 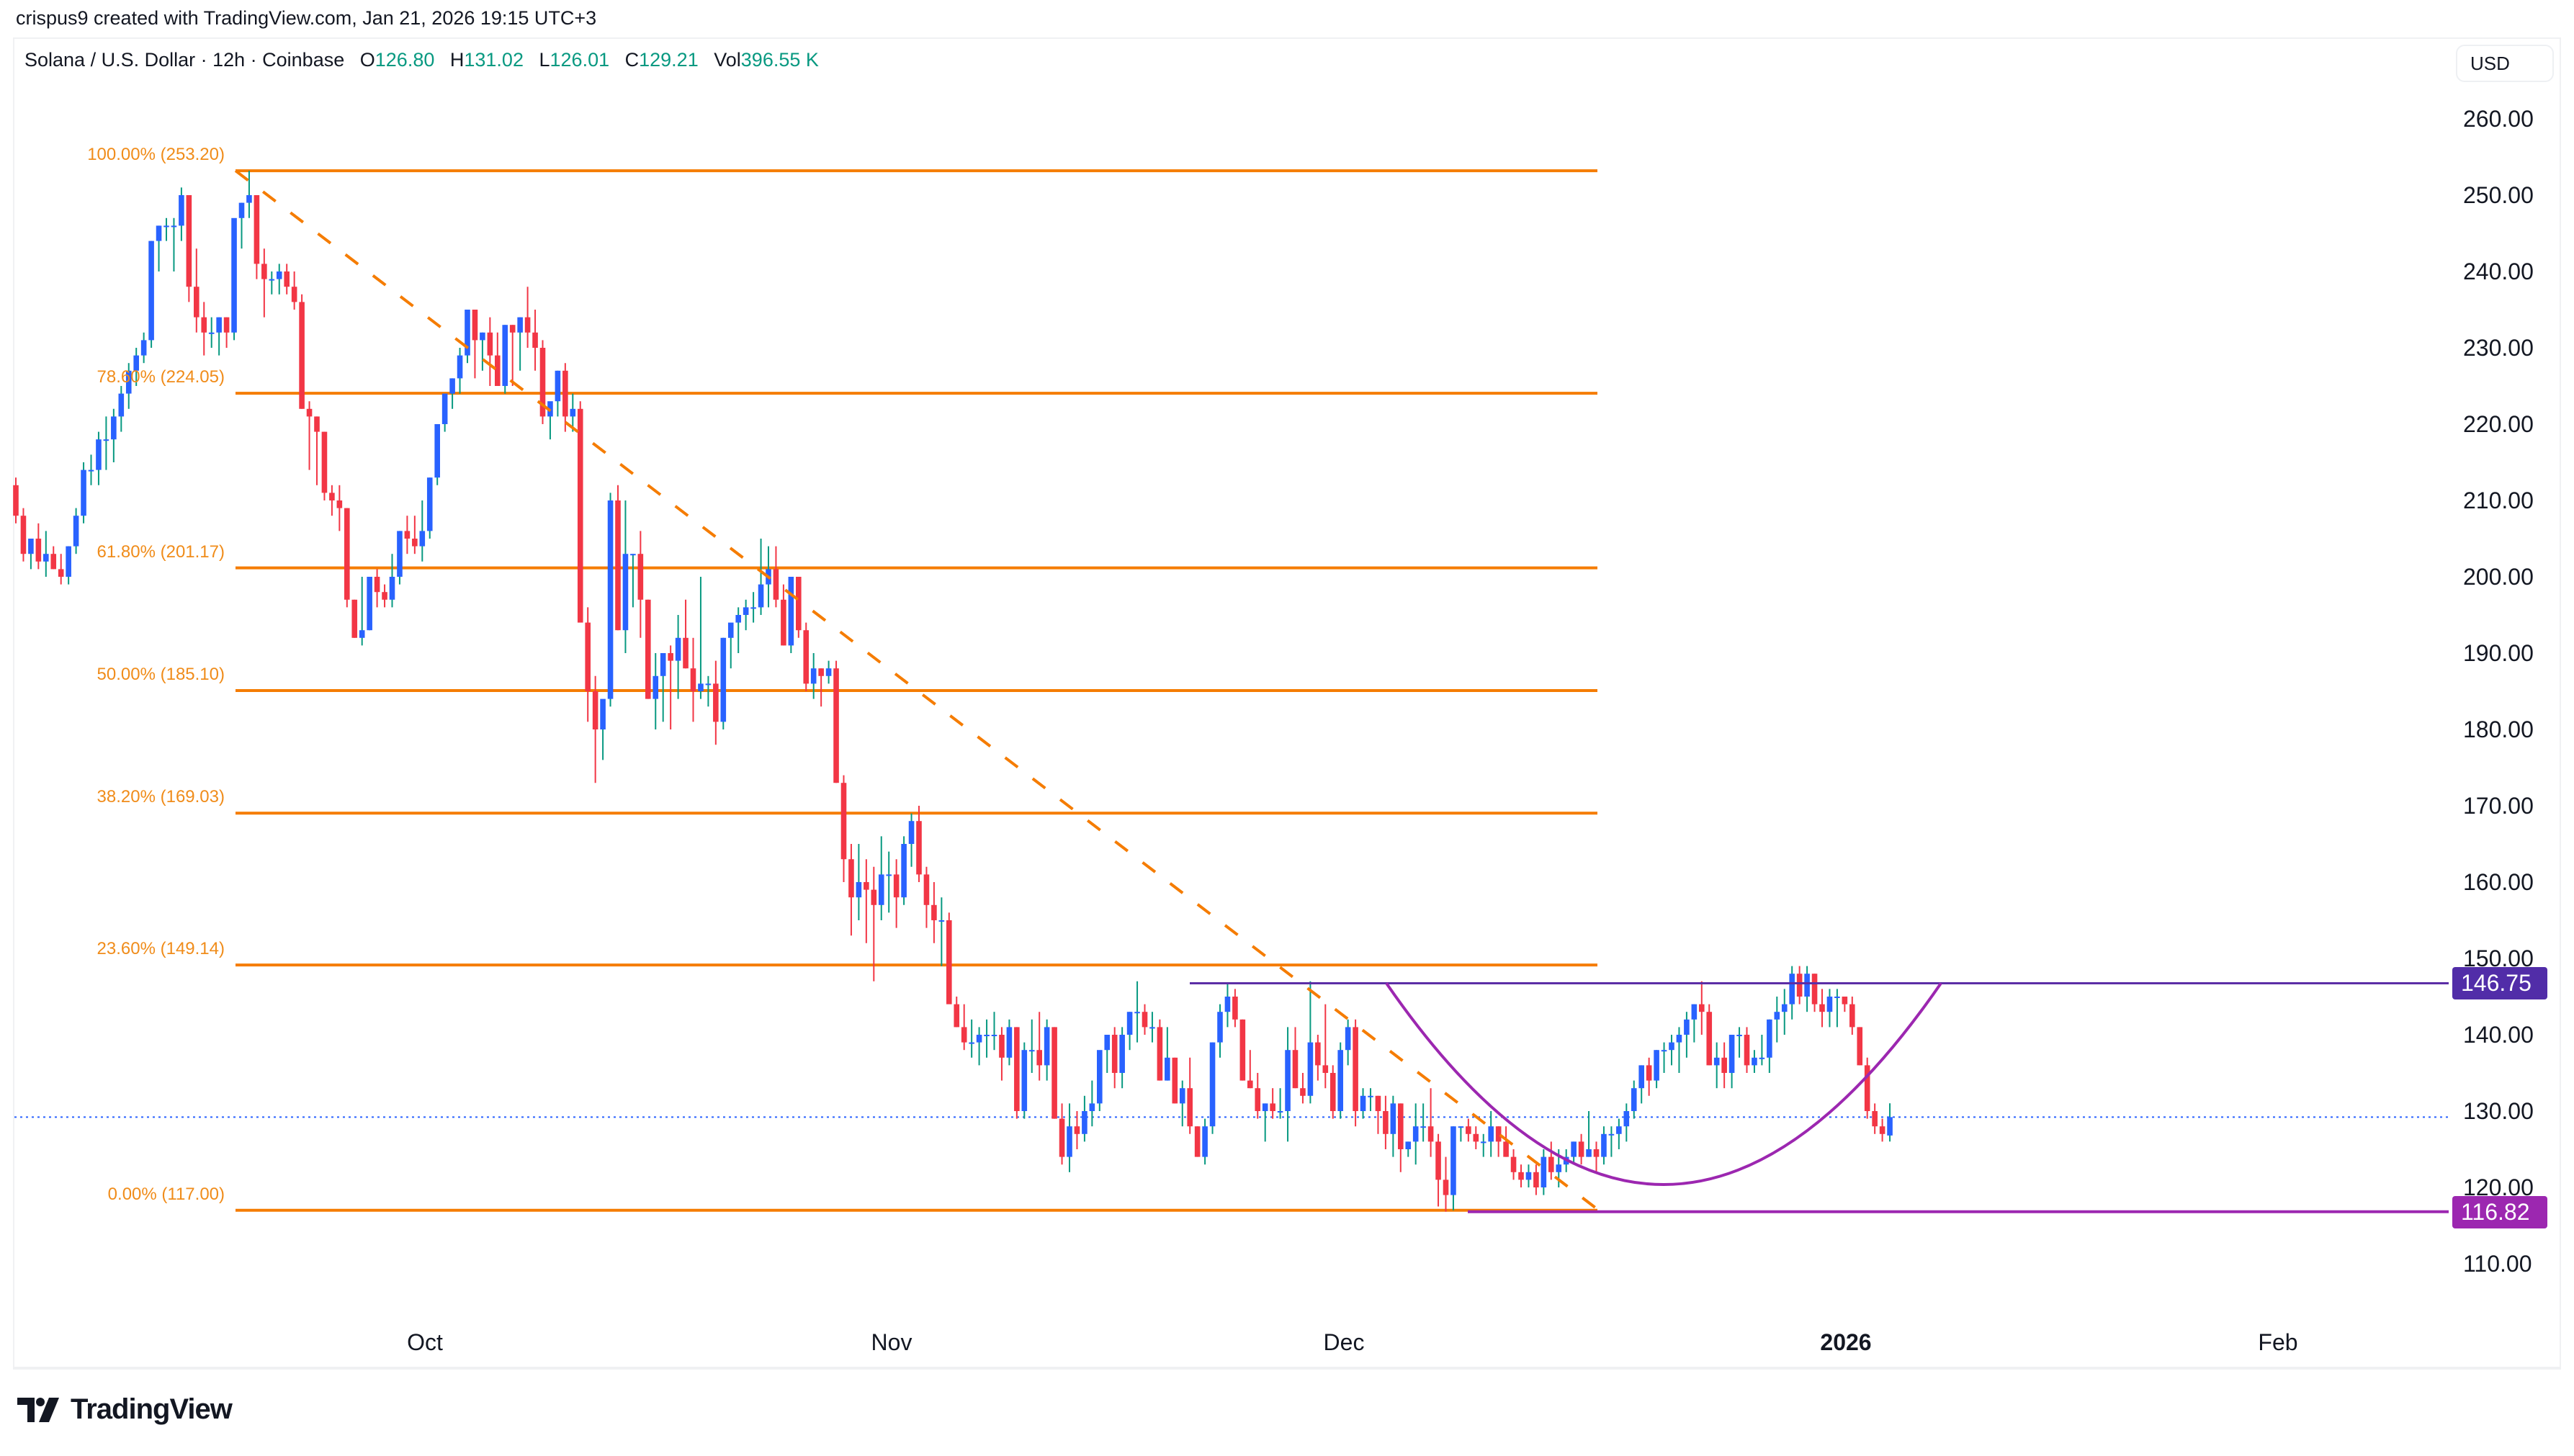 What do you see at coordinates (161, 674) in the screenshot?
I see `fib-level-label: 50.00% (185.10)` at bounding box center [161, 674].